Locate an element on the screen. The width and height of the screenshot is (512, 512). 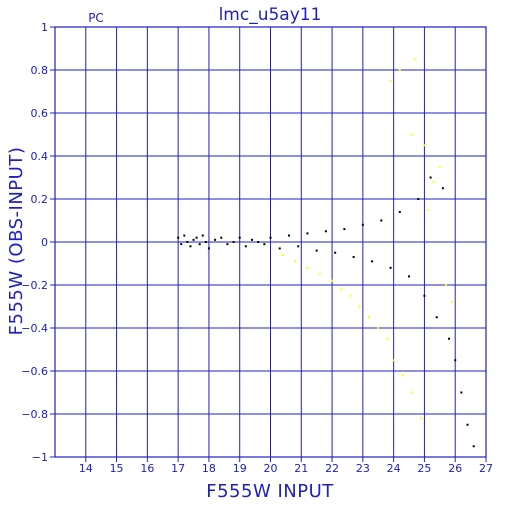
x-tick-label: 17 is located at coordinates (178, 468).